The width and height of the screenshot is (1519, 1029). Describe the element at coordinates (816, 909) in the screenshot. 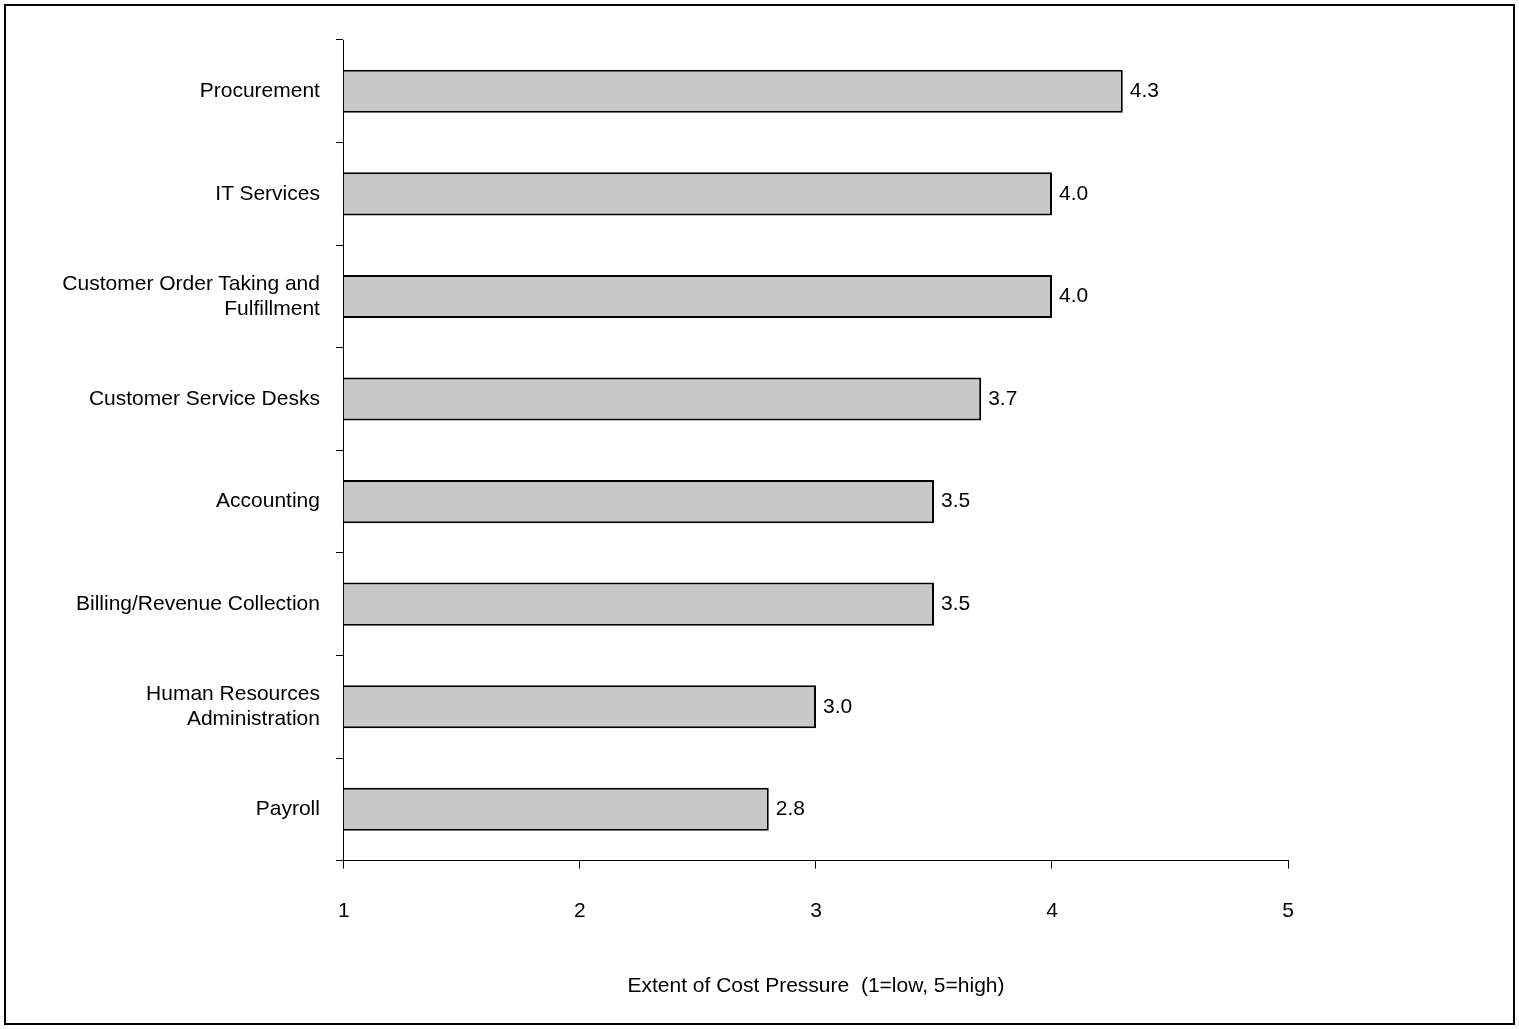

I see `x-tick-label: 3` at that location.